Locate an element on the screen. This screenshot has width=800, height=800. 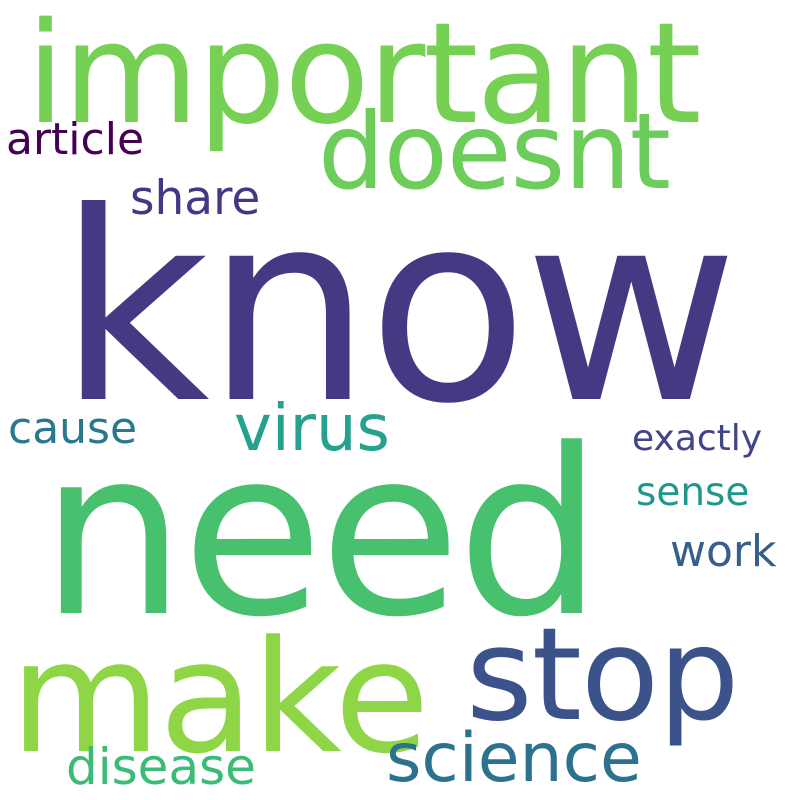
word-exactly: exactly is located at coordinates (697, 438).